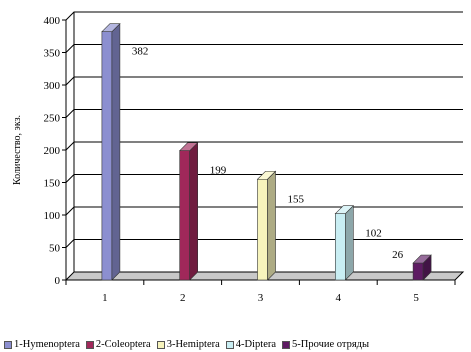  Describe the element at coordinates (52, 119) in the screenshot. I see `y-tick-label: 250` at that location.